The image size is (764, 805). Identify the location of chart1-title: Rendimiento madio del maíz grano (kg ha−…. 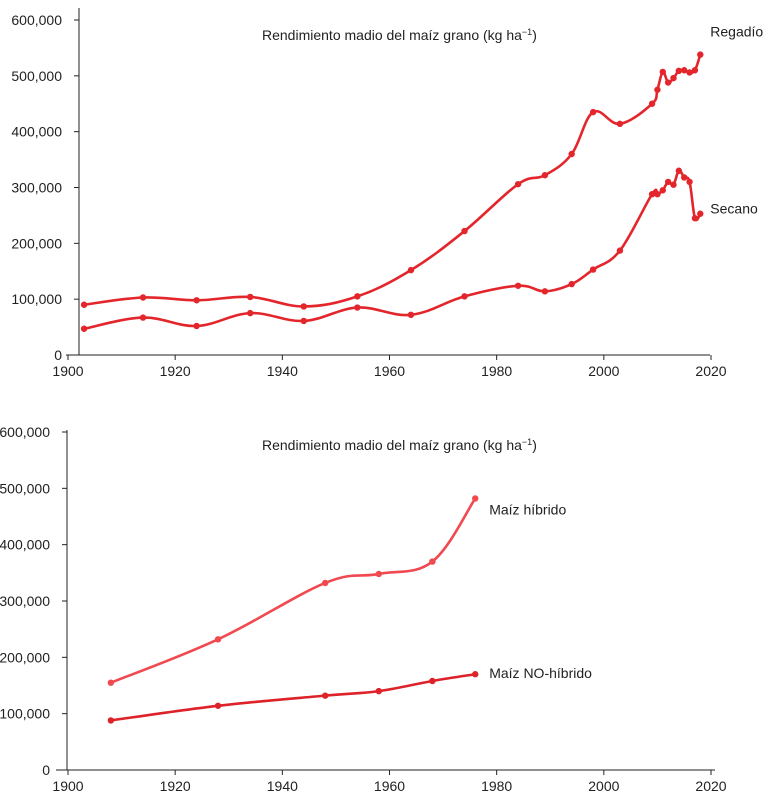
(399, 35).